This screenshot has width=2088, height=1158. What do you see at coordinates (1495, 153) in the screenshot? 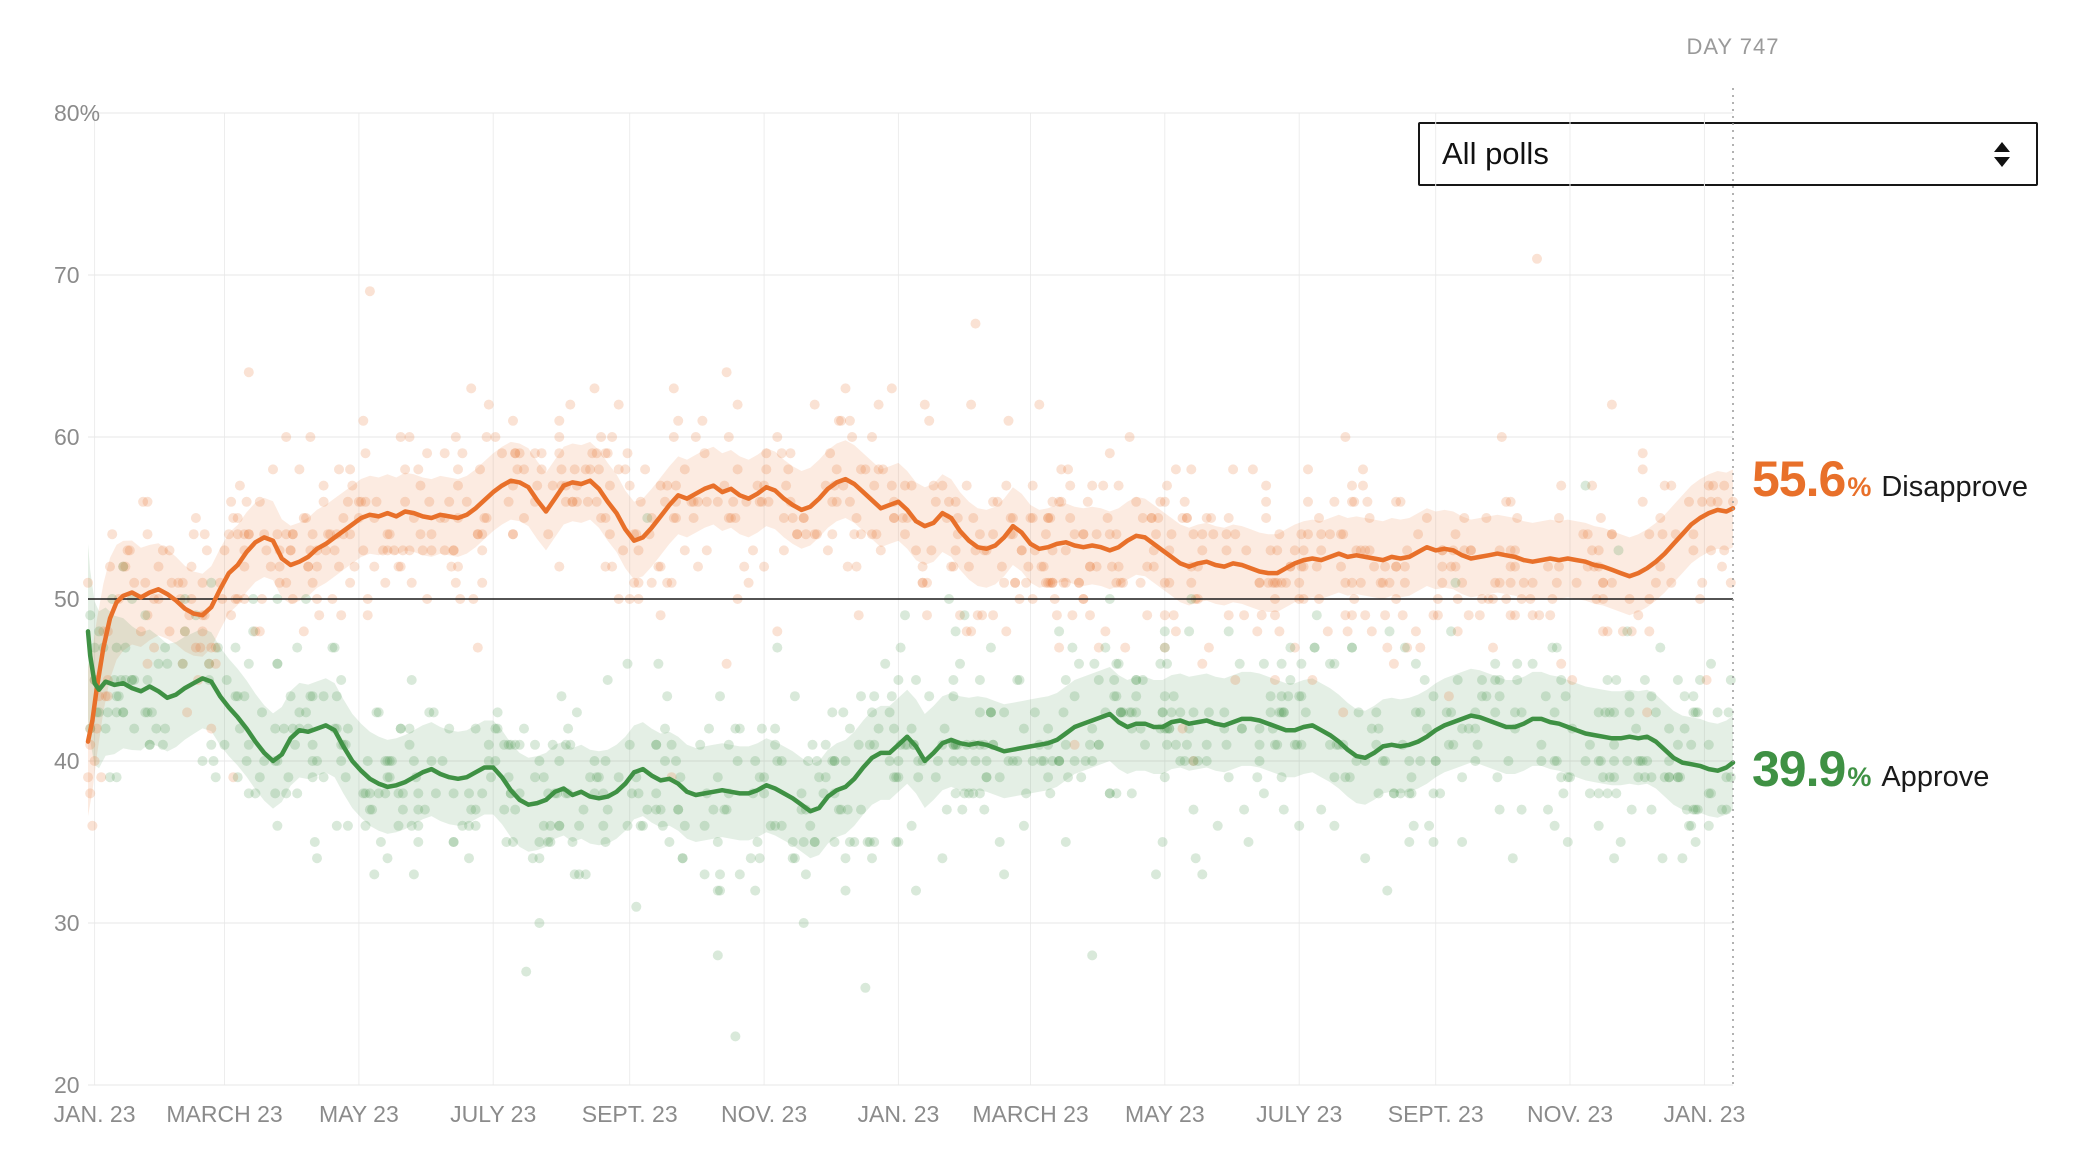
I see `poll-filter-selected-value: All polls` at bounding box center [1495, 153].